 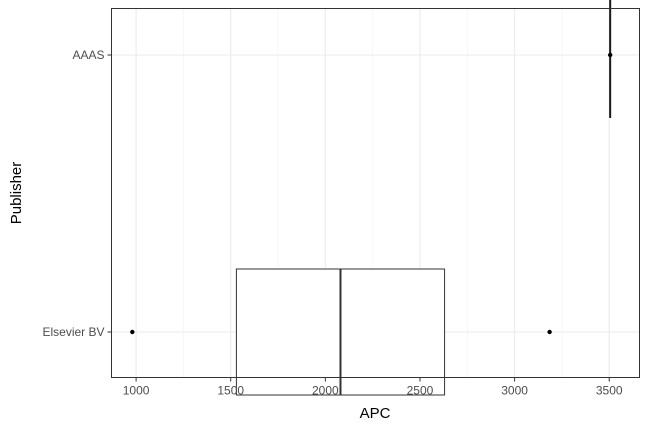 What do you see at coordinates (609, 391) in the screenshot?
I see `x-tick-label: 3500` at bounding box center [609, 391].